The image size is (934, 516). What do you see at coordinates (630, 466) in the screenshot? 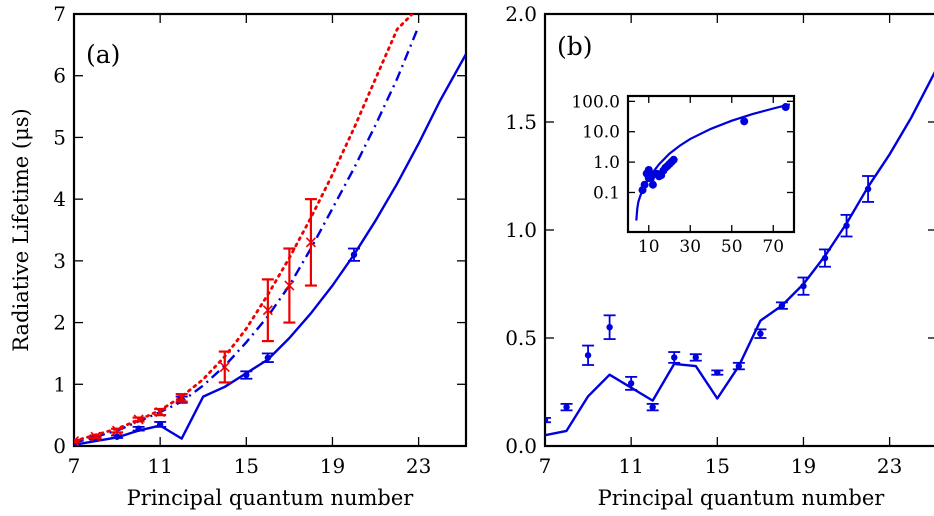
I see `panel-b-xtick-label: 11` at bounding box center [630, 466].